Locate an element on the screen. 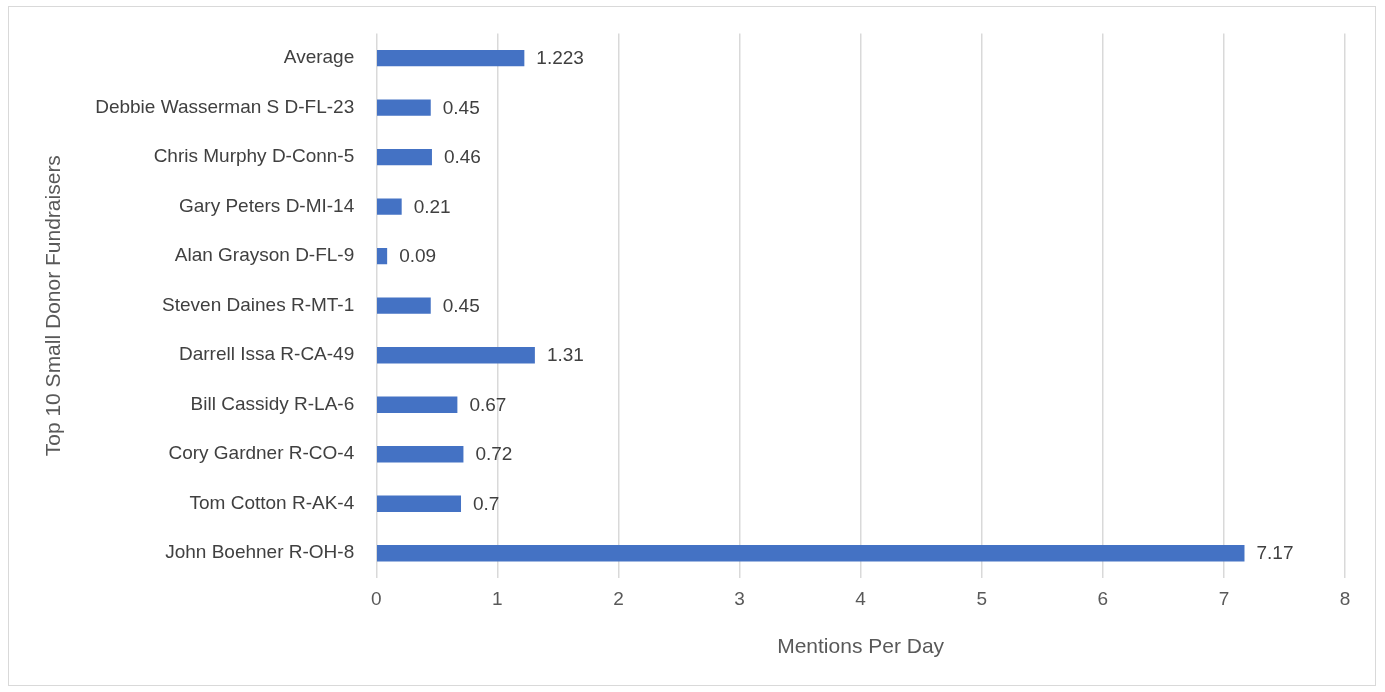  y-tick-label: Chris Murphy D-Conn-5 is located at coordinates (254, 156).